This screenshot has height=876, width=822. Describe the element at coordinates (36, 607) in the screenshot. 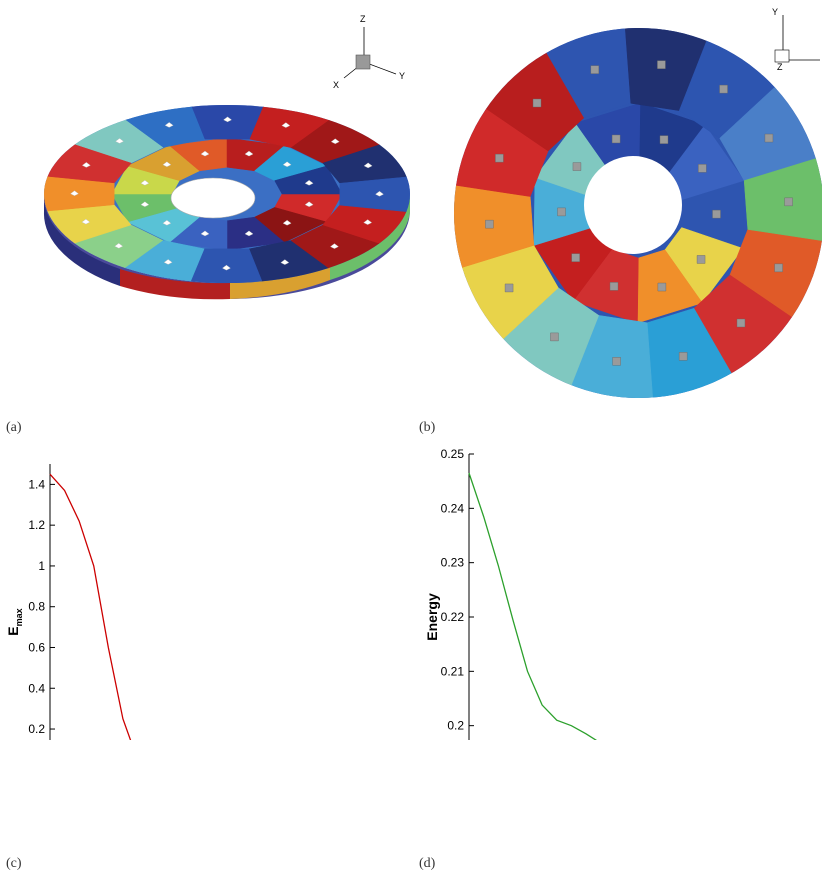

I see `y-tick-label: 0.8` at that location.